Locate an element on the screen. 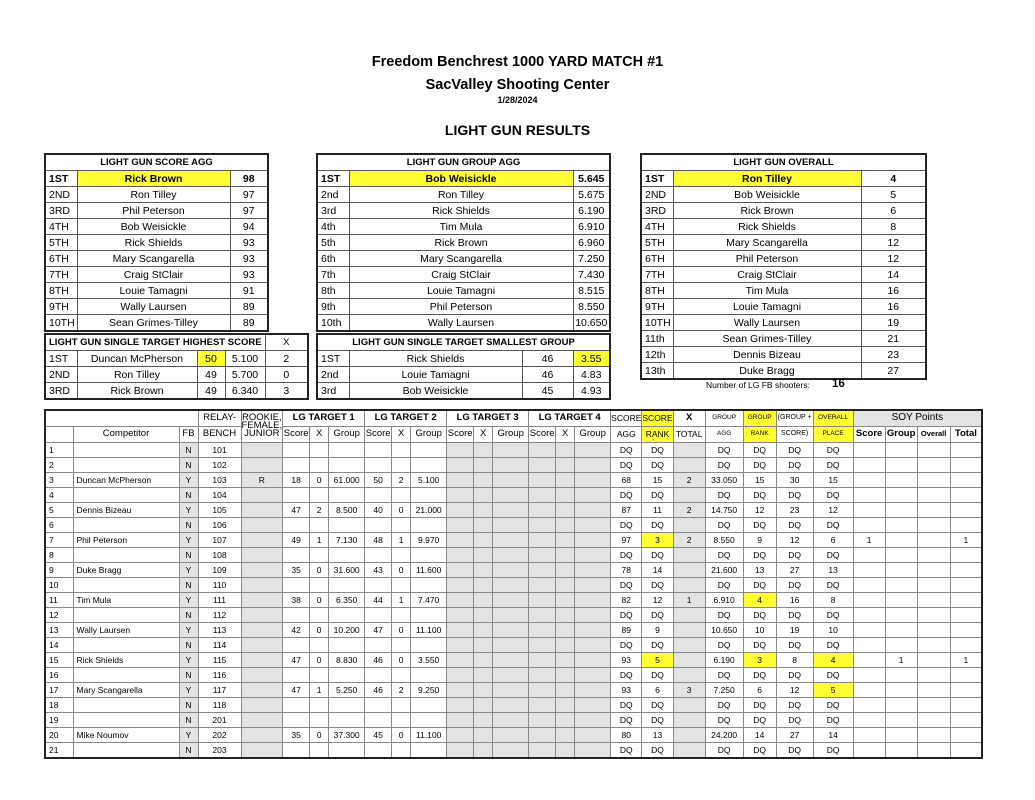  table-row: 12 N 112 DQ DQ DQ DQ DQ DQ is located at coordinates (513, 614).